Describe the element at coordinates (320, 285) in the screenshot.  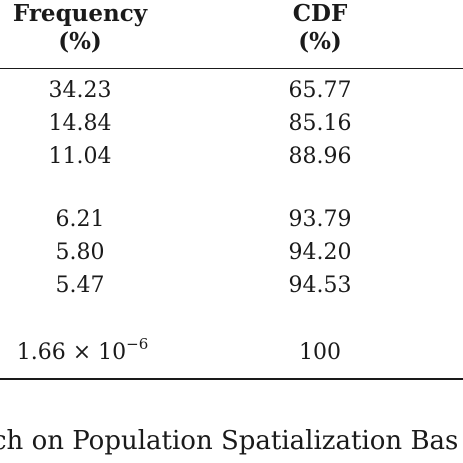
I see `cdf-cell: 94.53` at that location.